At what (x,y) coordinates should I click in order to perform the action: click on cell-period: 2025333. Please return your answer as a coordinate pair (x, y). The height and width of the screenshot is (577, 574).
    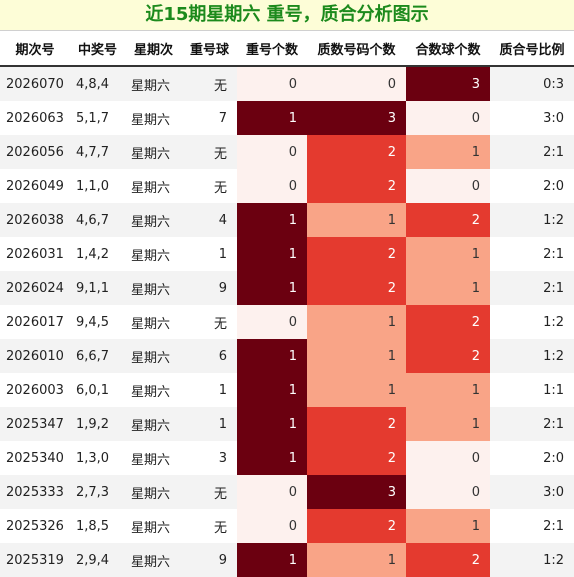
    Looking at the image, I should click on (35, 492).